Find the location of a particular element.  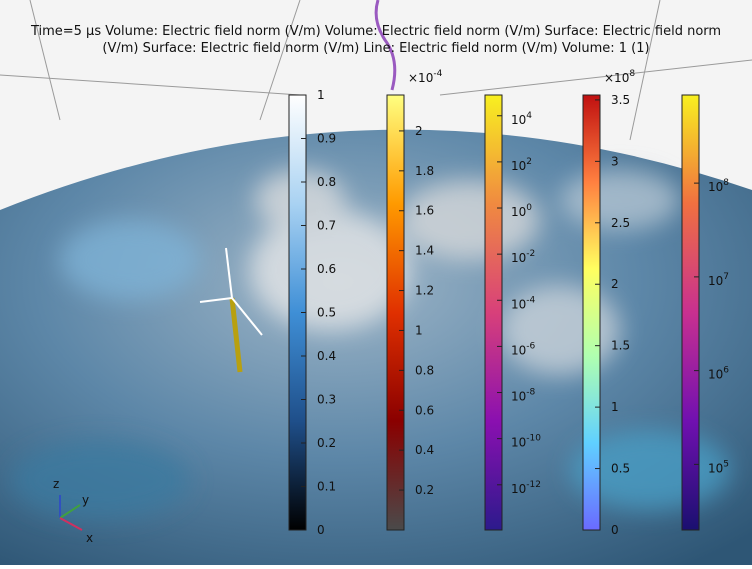

multiplier-exponent: -4 is located at coordinates (437, 74).